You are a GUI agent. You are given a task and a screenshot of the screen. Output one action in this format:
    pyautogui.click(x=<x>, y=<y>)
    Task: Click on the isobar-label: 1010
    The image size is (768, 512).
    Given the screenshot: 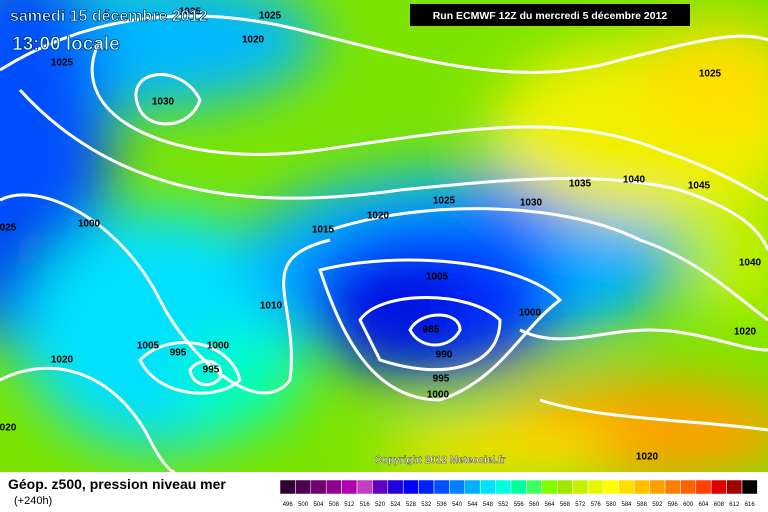 What is the action you would take?
    pyautogui.click(x=271, y=306)
    